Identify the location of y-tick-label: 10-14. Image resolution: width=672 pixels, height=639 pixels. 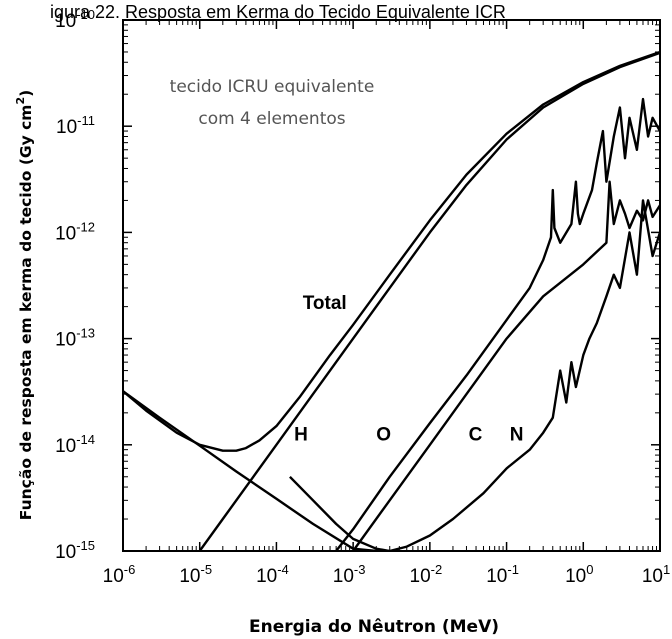
(75, 444).